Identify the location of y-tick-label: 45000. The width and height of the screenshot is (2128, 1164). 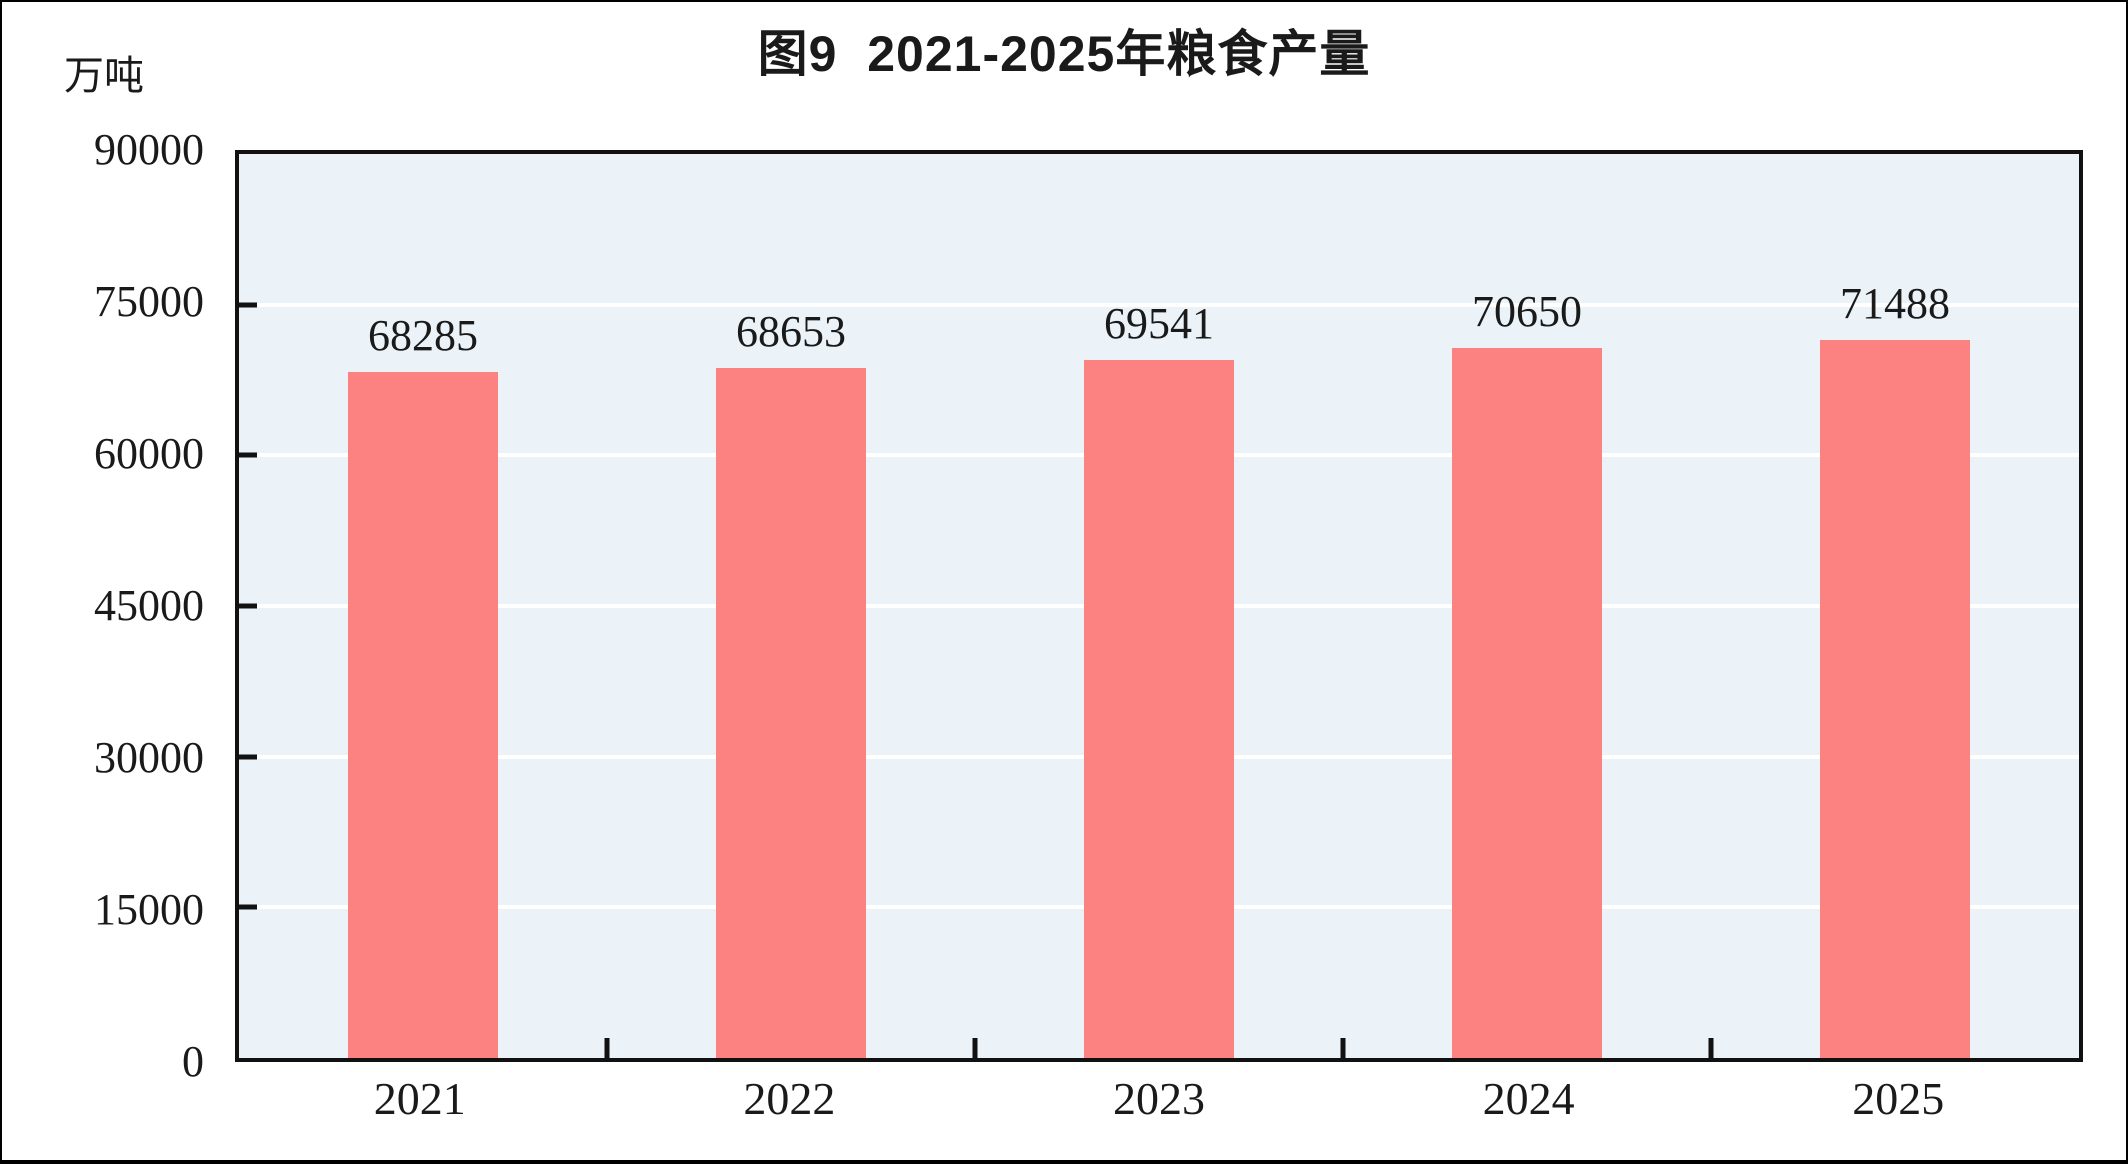
(149, 605).